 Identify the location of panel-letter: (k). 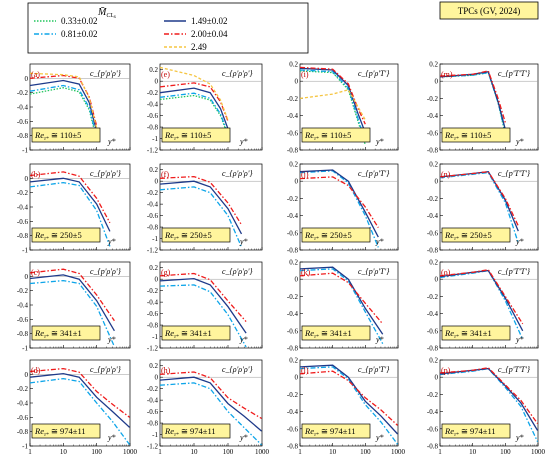
(306, 272).